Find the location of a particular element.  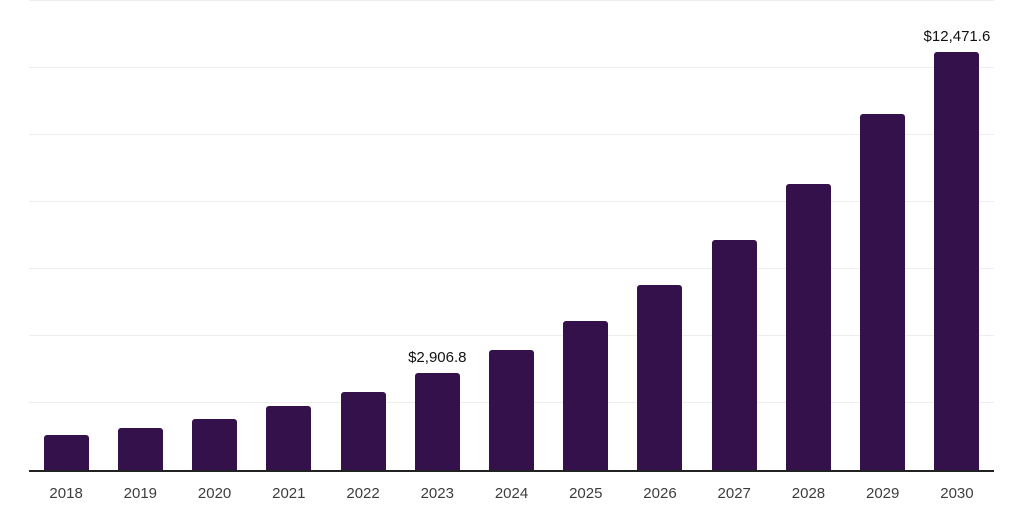

bar-2023 is located at coordinates (437, 421).